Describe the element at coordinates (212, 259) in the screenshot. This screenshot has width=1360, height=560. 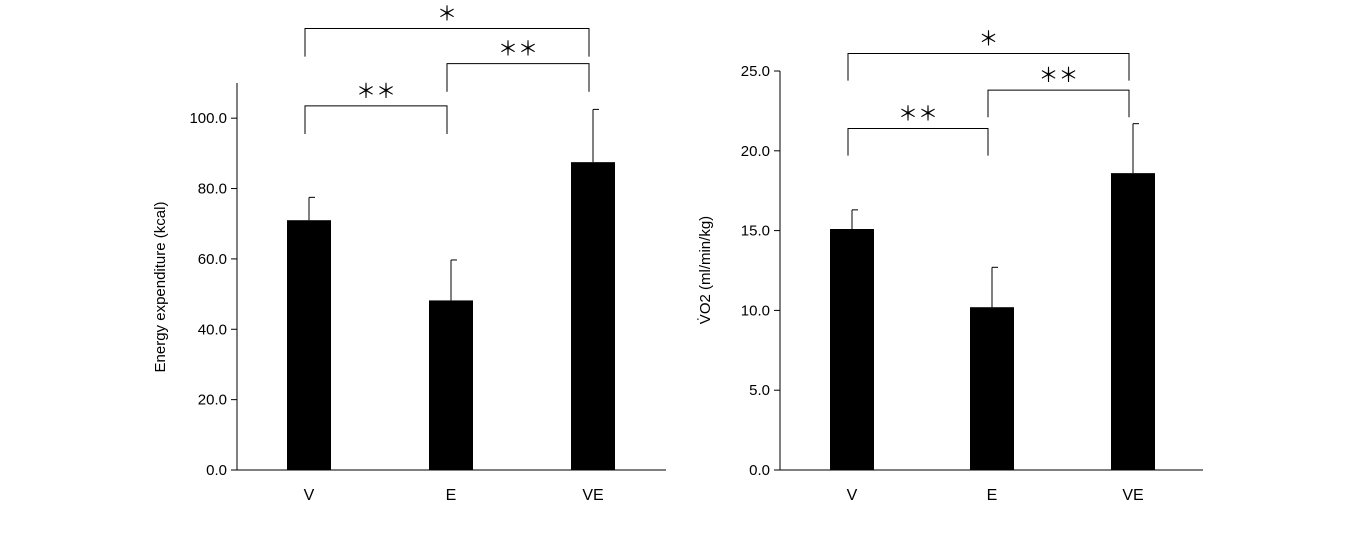
I see `y-tick-label: 60.0` at that location.